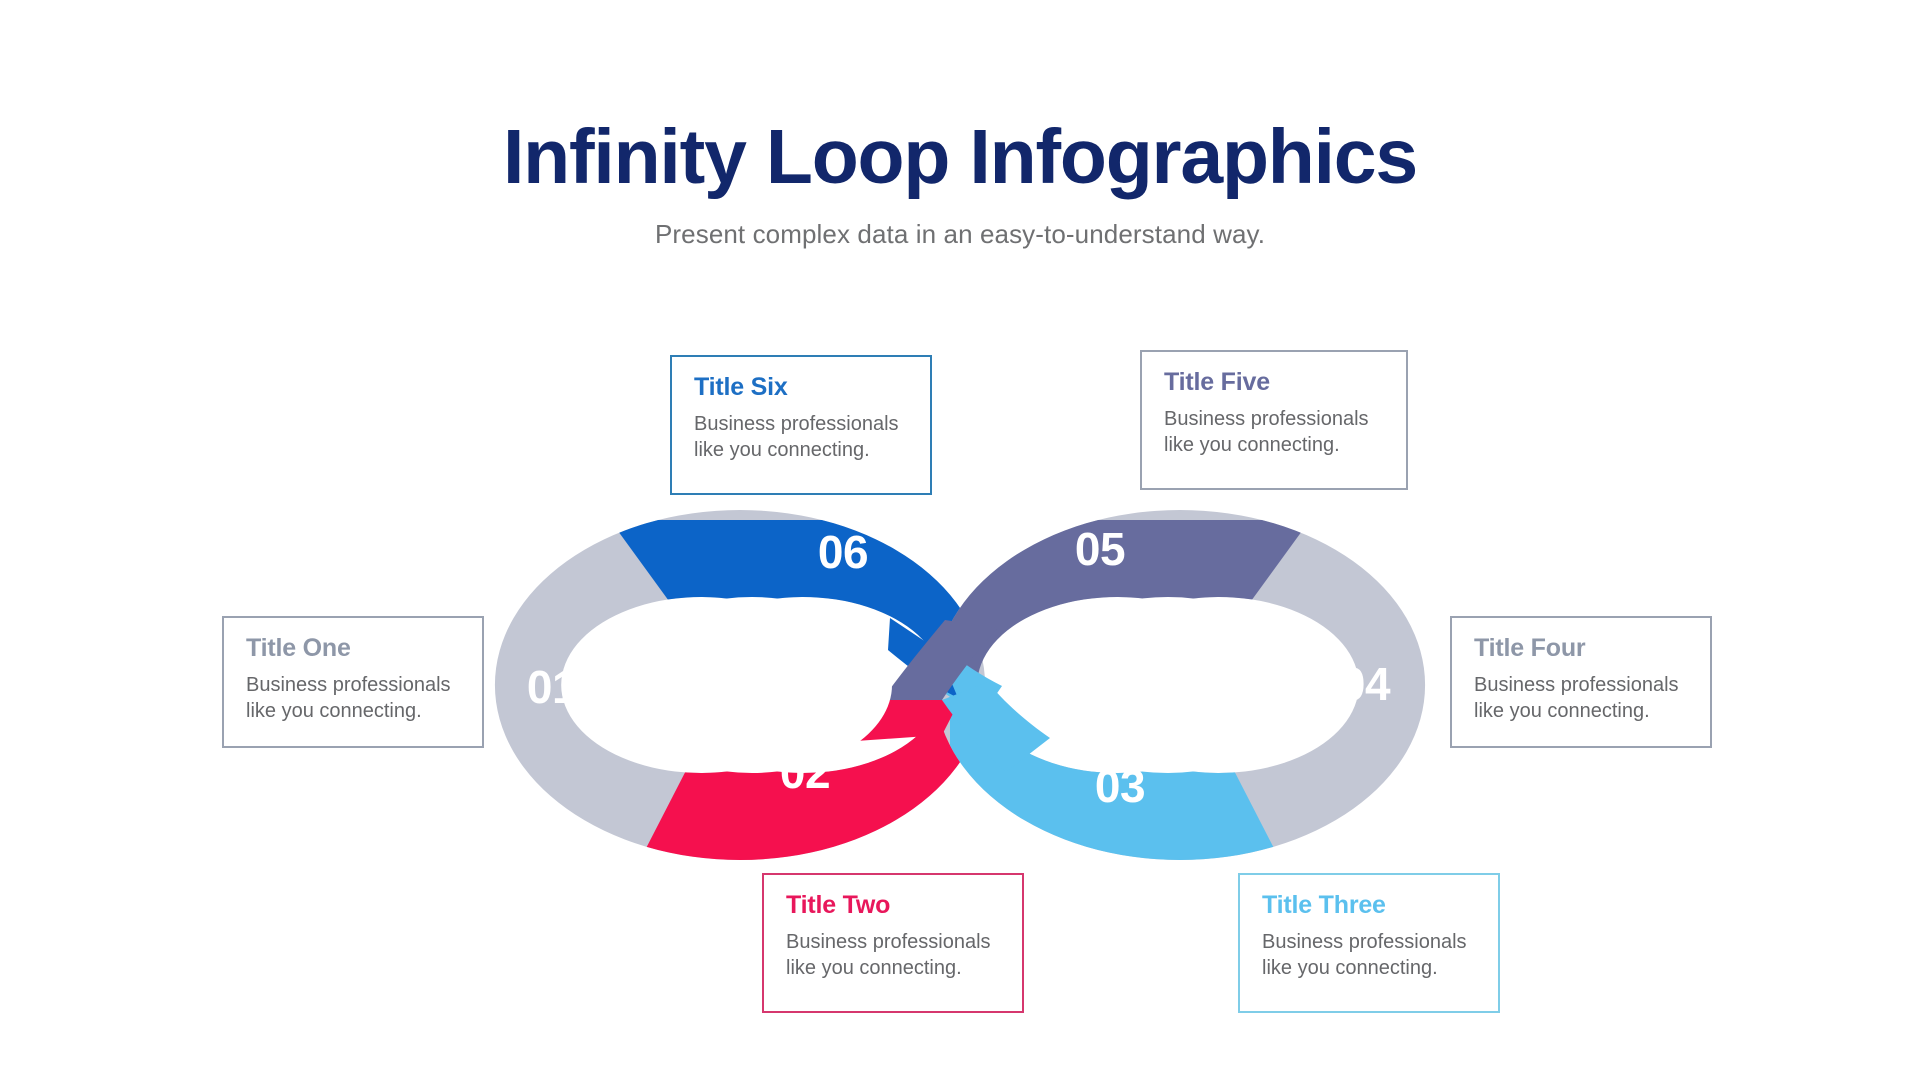 The image size is (1920, 1080). What do you see at coordinates (1324, 905) in the screenshot?
I see `callout-title-three: Title Three` at bounding box center [1324, 905].